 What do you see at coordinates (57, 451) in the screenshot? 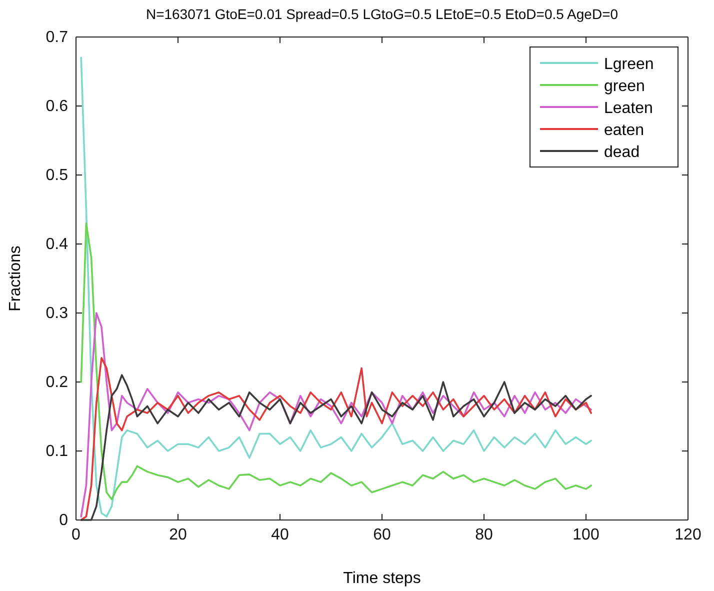
I see `y-tick-label: 0.1` at bounding box center [57, 451].